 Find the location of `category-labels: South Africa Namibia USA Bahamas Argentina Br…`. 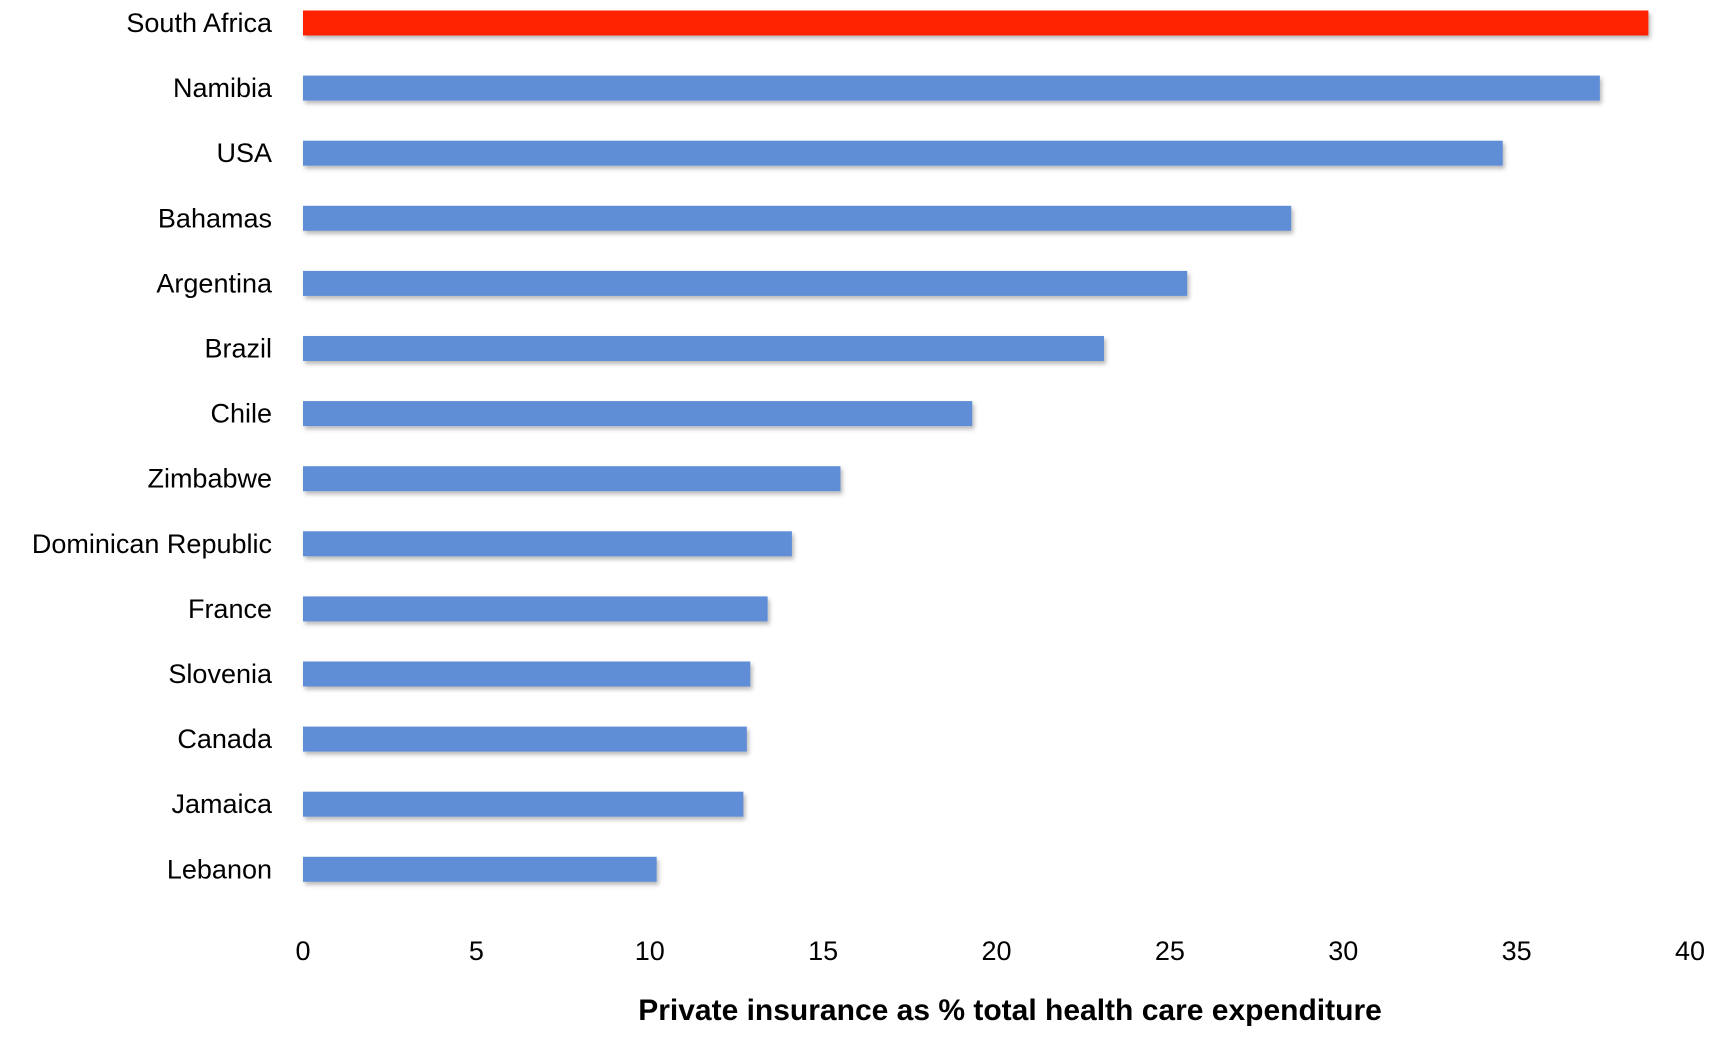

category-labels: South Africa Namibia USA Bahamas Argentina Br… is located at coordinates (152, 446).